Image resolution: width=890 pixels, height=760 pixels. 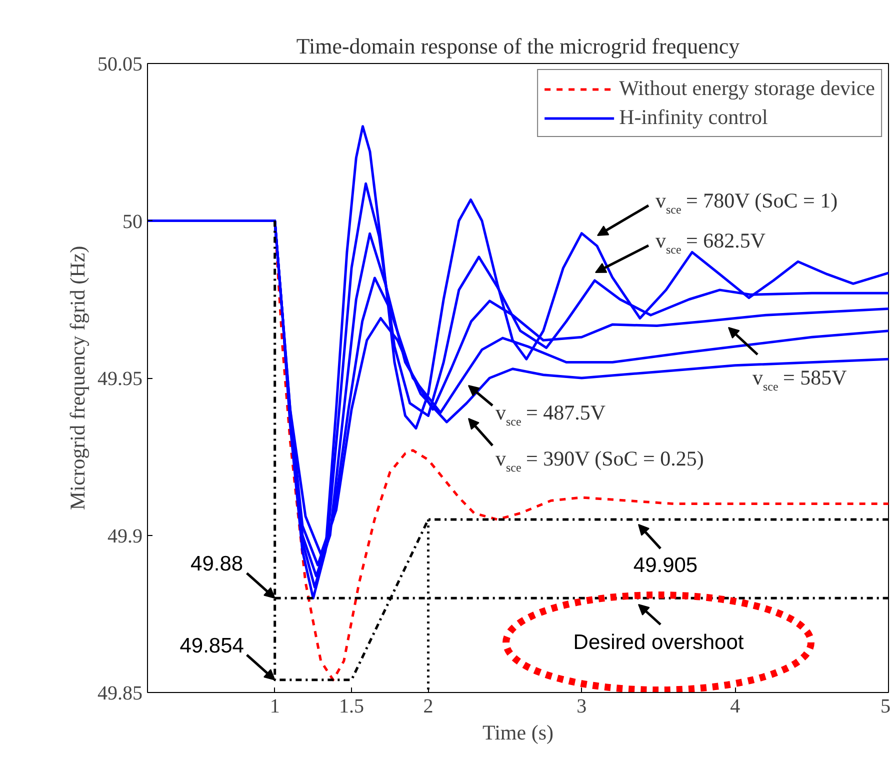 What do you see at coordinates (428, 707) in the screenshot?
I see `x-tick-label: 2` at bounding box center [428, 707].